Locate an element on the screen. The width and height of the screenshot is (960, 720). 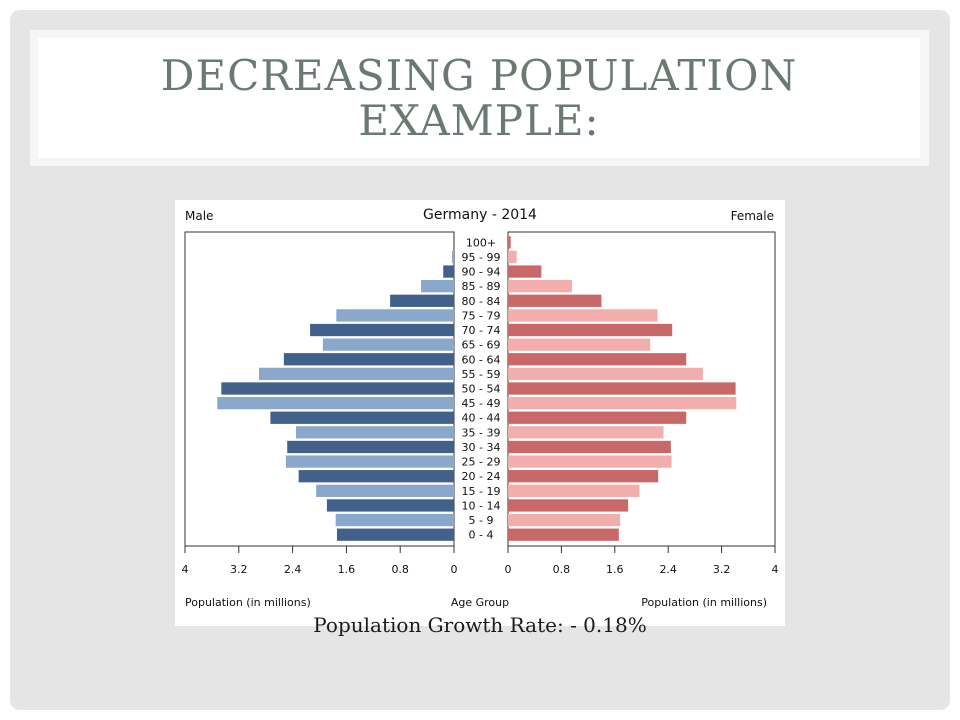
age-group-label: 90 - 94 is located at coordinates (481, 272).